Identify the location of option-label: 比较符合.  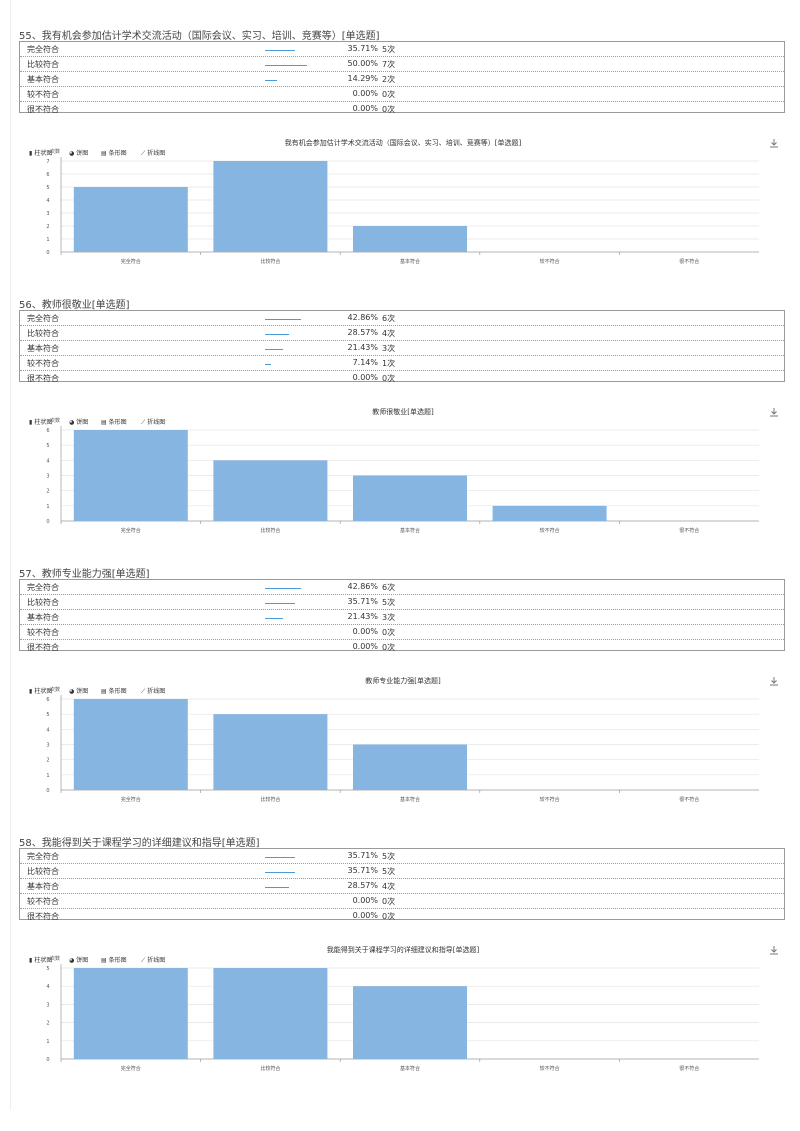
(43, 64).